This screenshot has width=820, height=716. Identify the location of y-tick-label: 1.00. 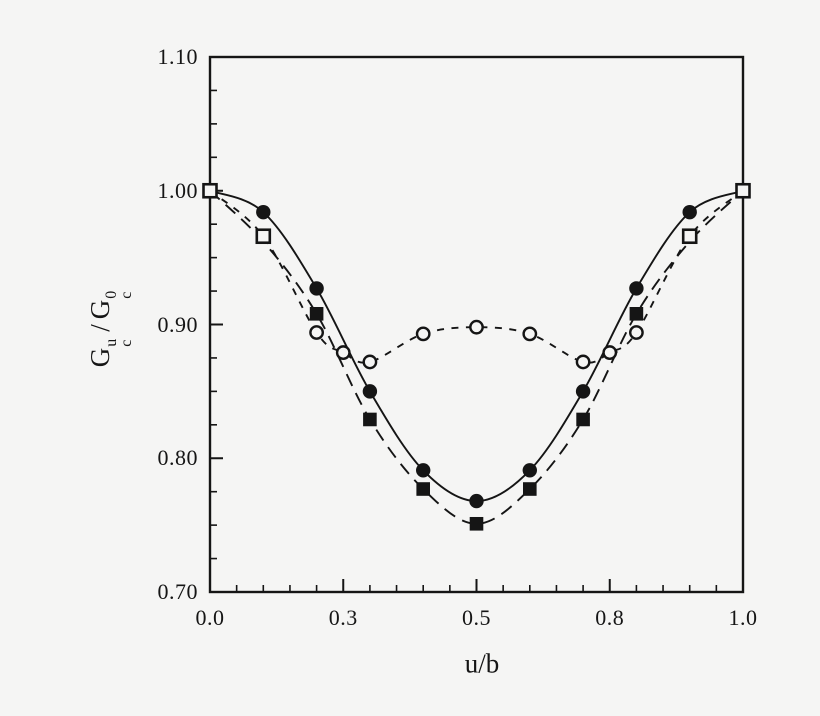
(177, 190).